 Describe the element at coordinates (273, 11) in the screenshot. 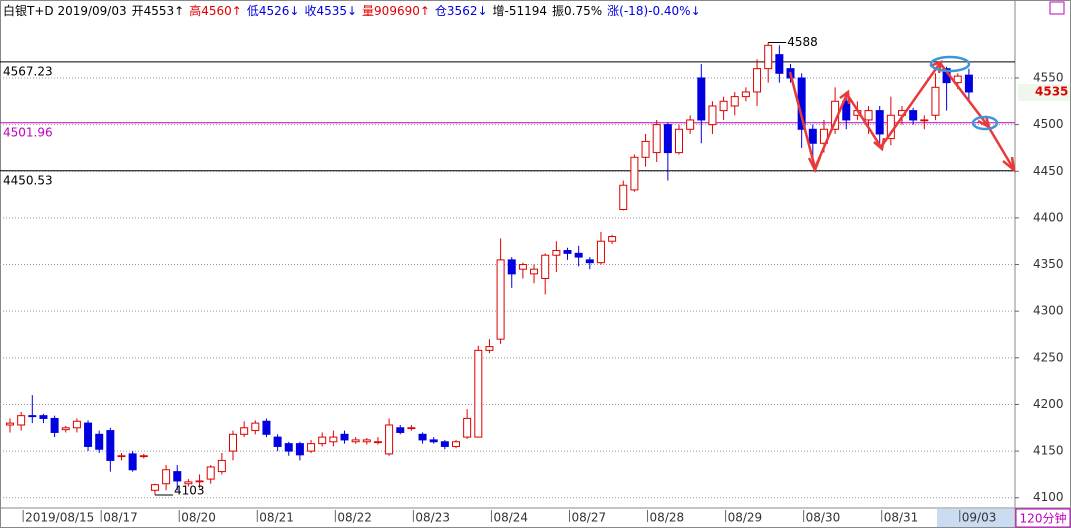

I see `header-item: 低4526↓` at that location.